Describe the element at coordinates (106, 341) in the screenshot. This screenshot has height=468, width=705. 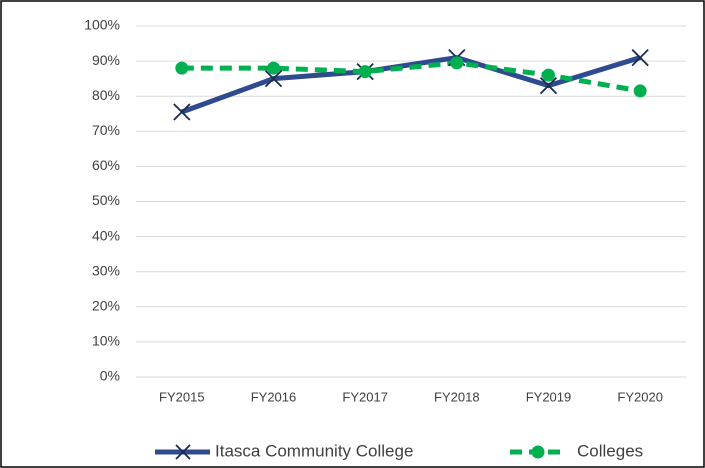
I see `y-tick-label: 10%` at that location.